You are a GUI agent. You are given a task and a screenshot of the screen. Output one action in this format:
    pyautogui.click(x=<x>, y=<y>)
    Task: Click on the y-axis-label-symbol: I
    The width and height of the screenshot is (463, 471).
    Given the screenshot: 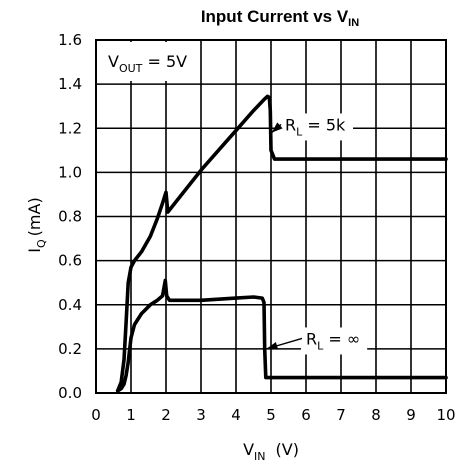 What is the action you would take?
    pyautogui.click(x=34, y=250)
    